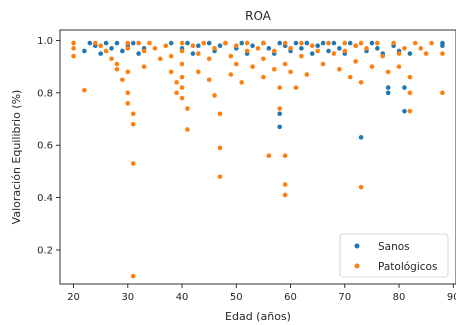 The width and height of the screenshot is (456, 325). Describe the element at coordinates (407, 267) in the screenshot. I see `legend-label-patologicos: Patológicos` at that location.